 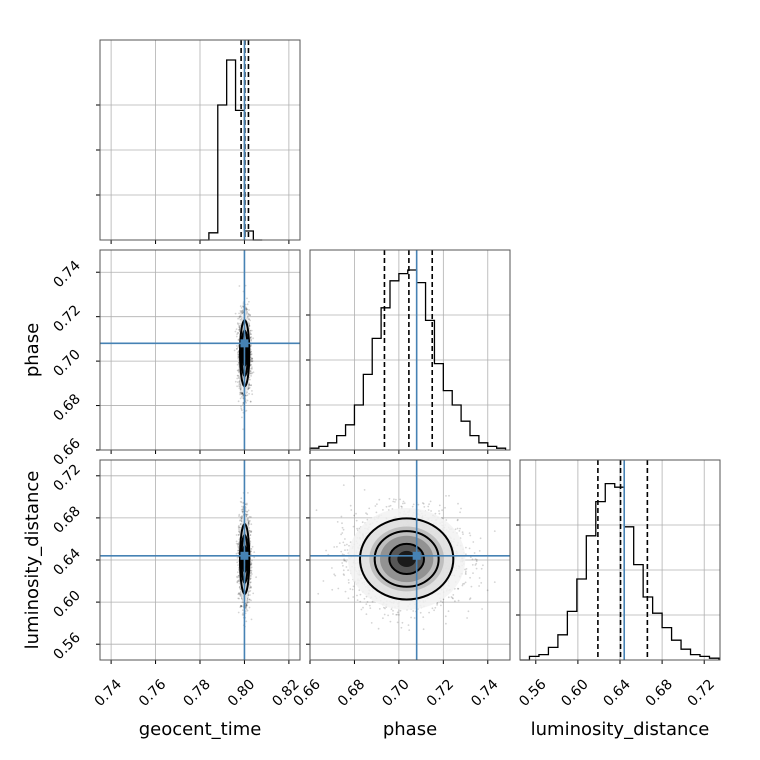 What do you see at coordinates (408, 359) in the screenshot?
I see `histogram-step` at bounding box center [408, 359].